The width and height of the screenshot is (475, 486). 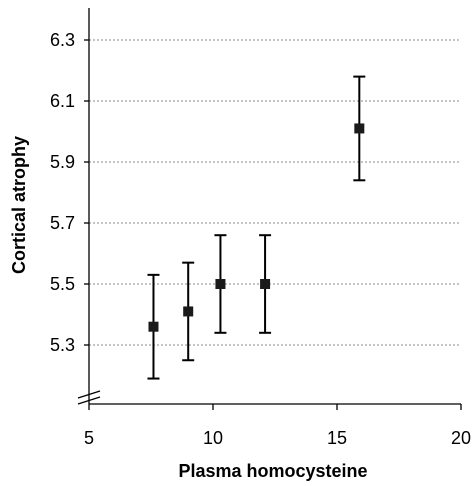 What do you see at coordinates (62, 345) in the screenshot?
I see `y-tick-label: 5.3` at bounding box center [62, 345].